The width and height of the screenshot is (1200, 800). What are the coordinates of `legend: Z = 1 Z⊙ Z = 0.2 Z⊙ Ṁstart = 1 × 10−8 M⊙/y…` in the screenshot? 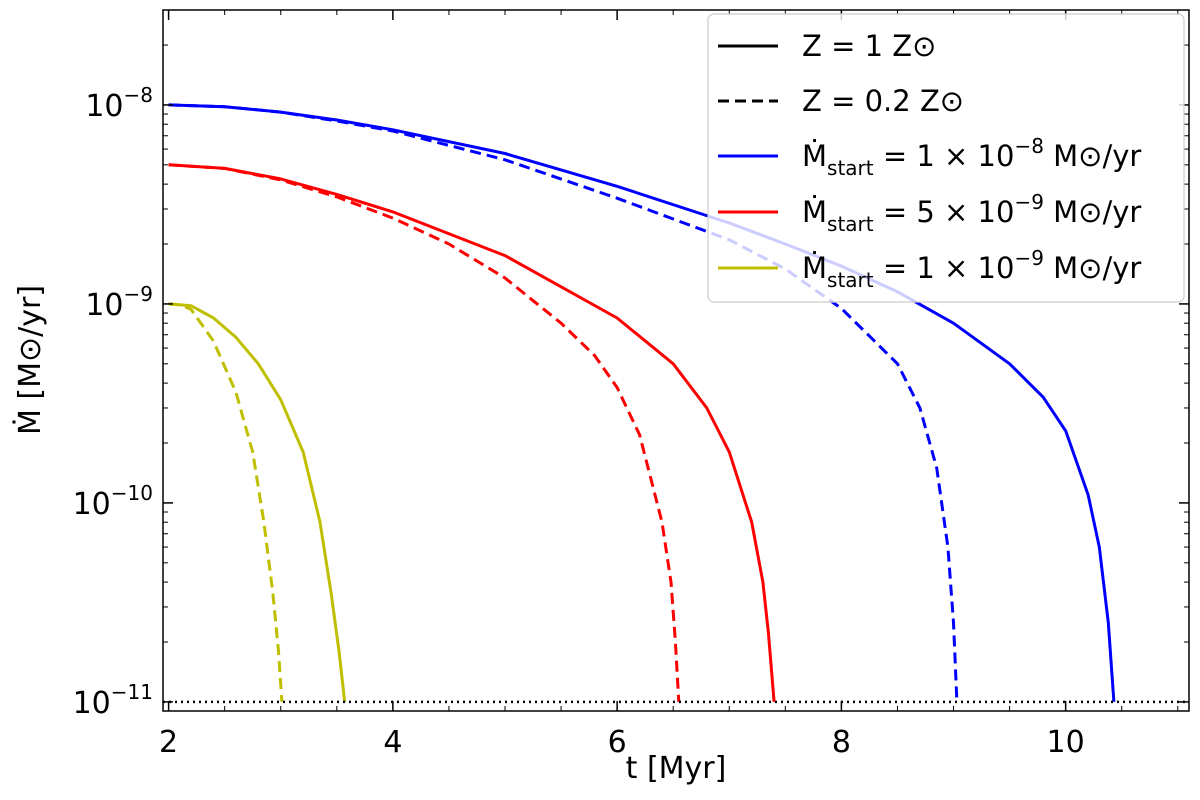 It's located at (946, 158).